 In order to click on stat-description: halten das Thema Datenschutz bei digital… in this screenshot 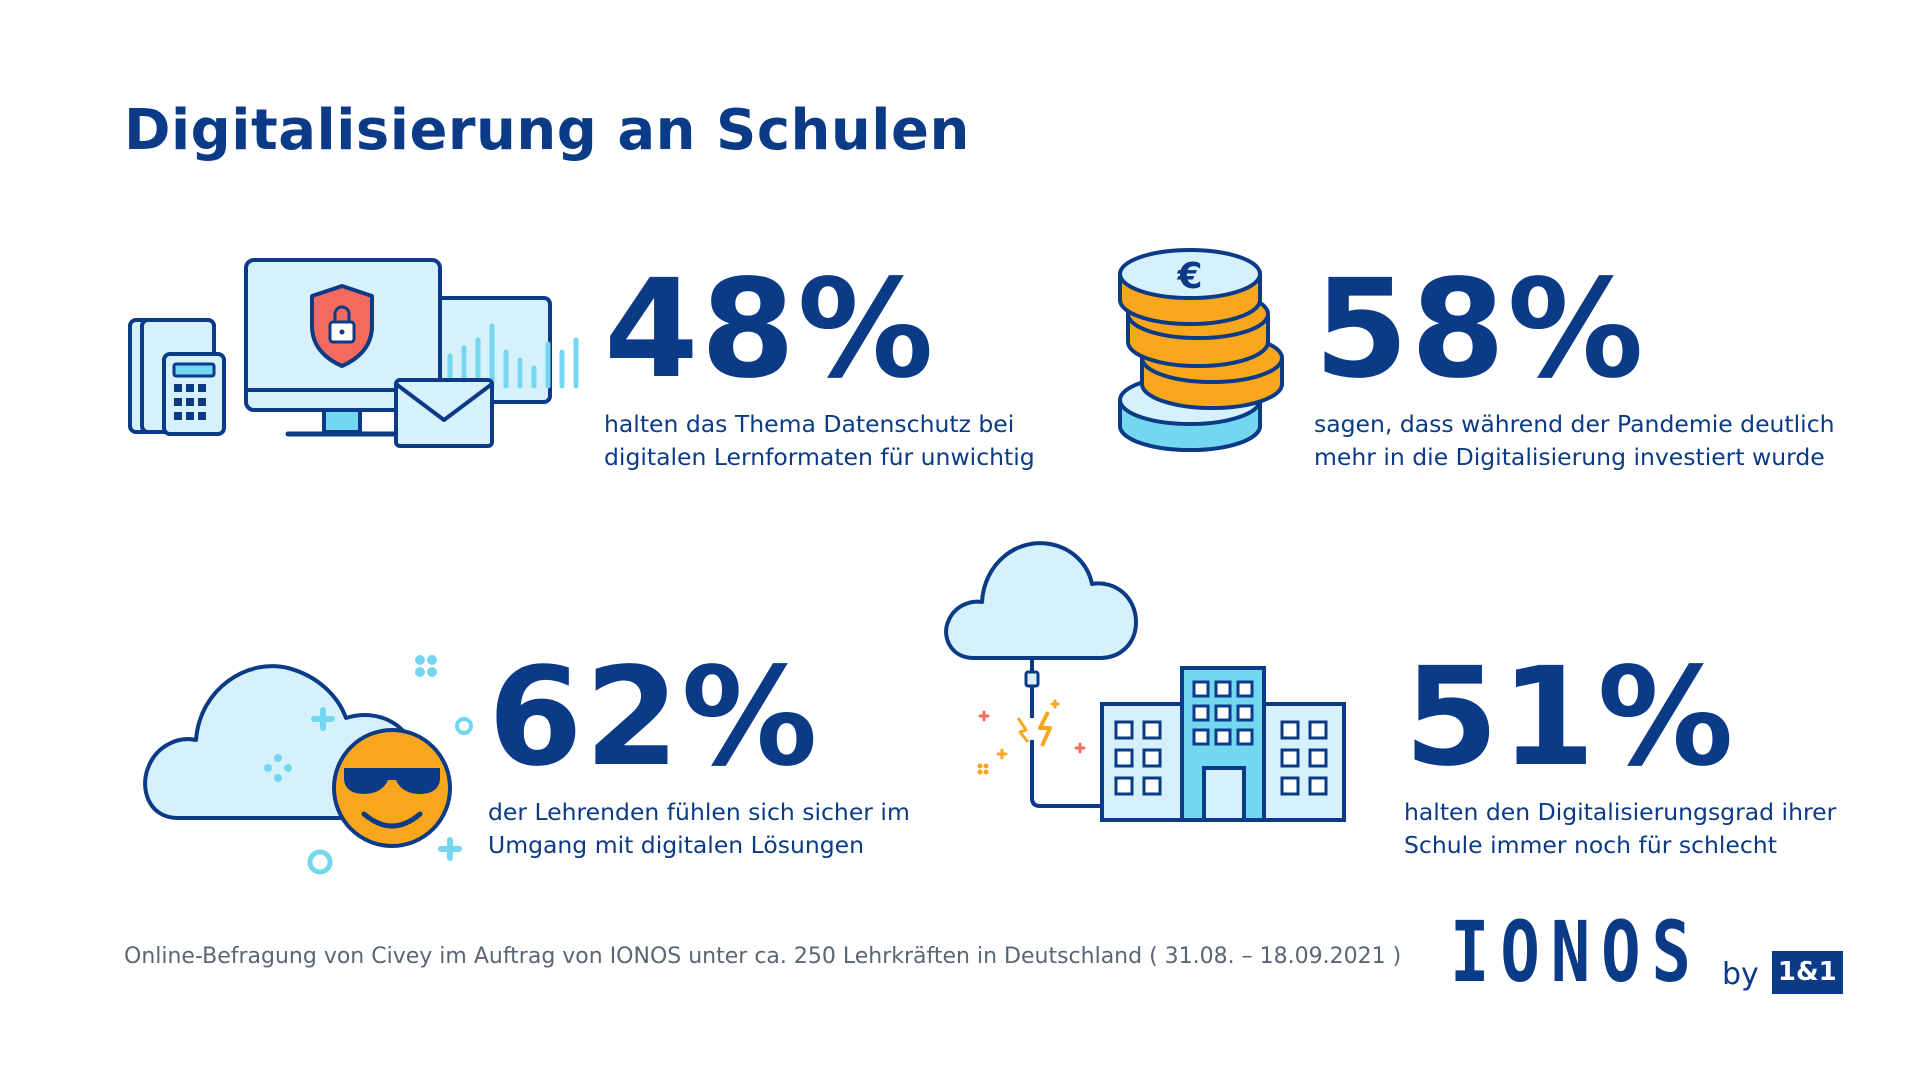, I will do `click(819, 440)`.